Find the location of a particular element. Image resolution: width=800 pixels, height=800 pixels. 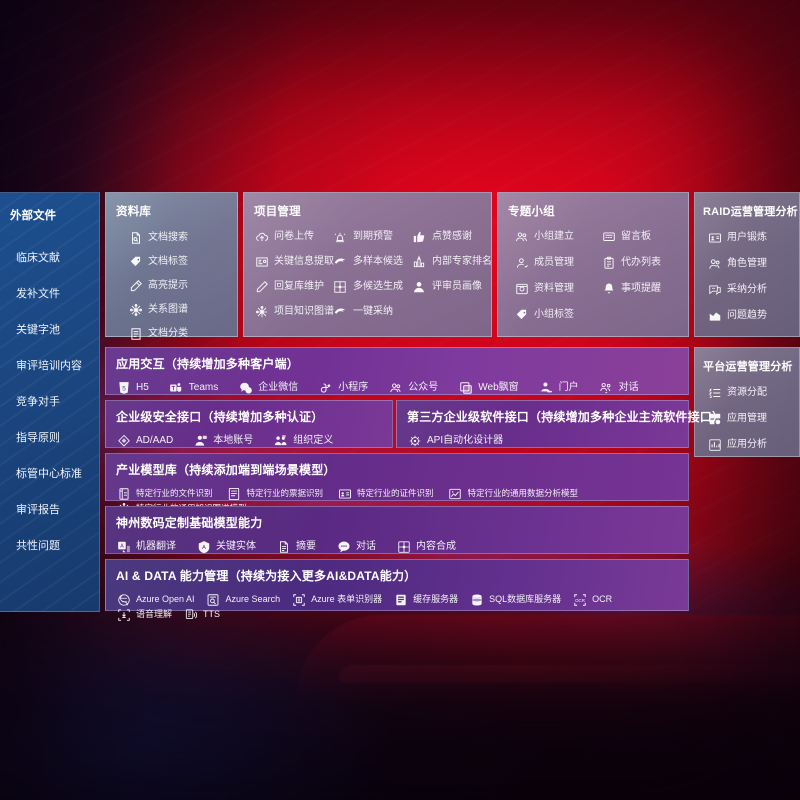

base-item-content-synthesis: 内容合成 is located at coordinates (426, 546).